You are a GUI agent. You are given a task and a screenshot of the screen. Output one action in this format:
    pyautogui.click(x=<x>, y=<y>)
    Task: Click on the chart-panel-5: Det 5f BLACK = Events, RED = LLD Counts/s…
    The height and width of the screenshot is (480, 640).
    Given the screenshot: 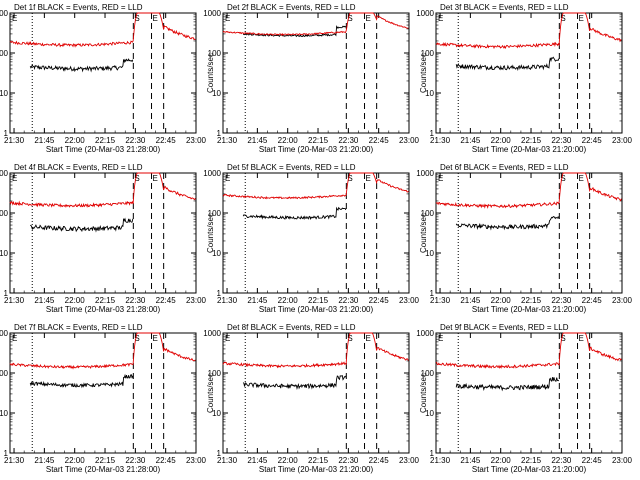 What is the action you would take?
    pyautogui.click(x=311, y=238)
    